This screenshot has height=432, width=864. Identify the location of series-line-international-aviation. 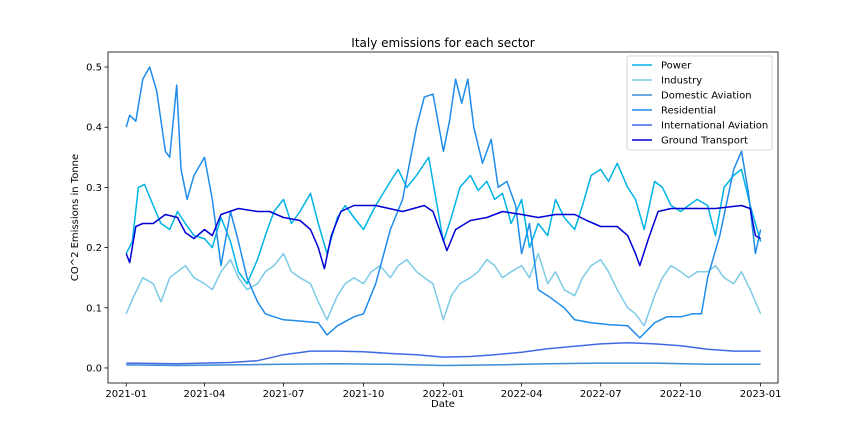
(443, 353).